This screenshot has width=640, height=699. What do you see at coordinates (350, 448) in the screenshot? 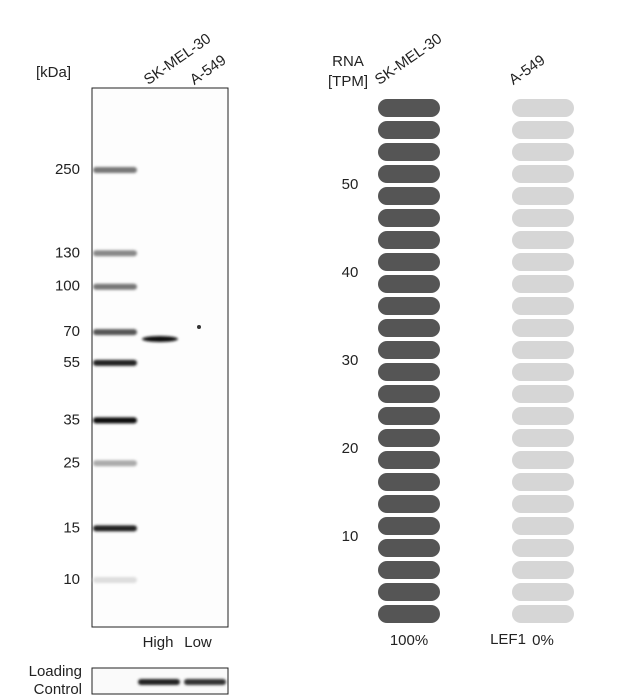
I see `y-tick-label: 20` at bounding box center [350, 448].